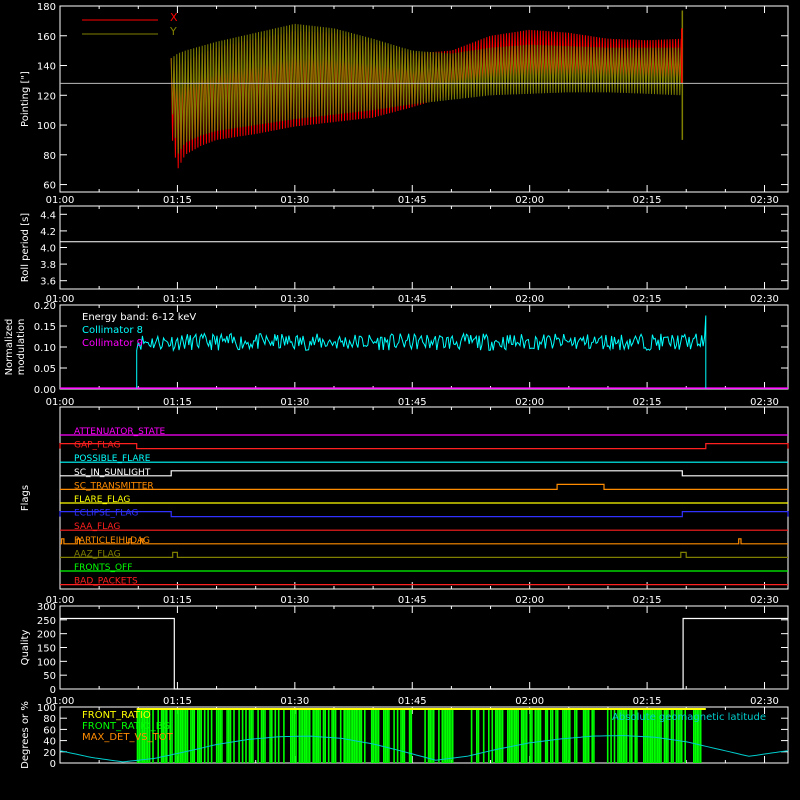 The height and width of the screenshot is (800, 800). Describe the element at coordinates (764, 600) in the screenshot. I see `x-tick-label: 02:30` at that location.